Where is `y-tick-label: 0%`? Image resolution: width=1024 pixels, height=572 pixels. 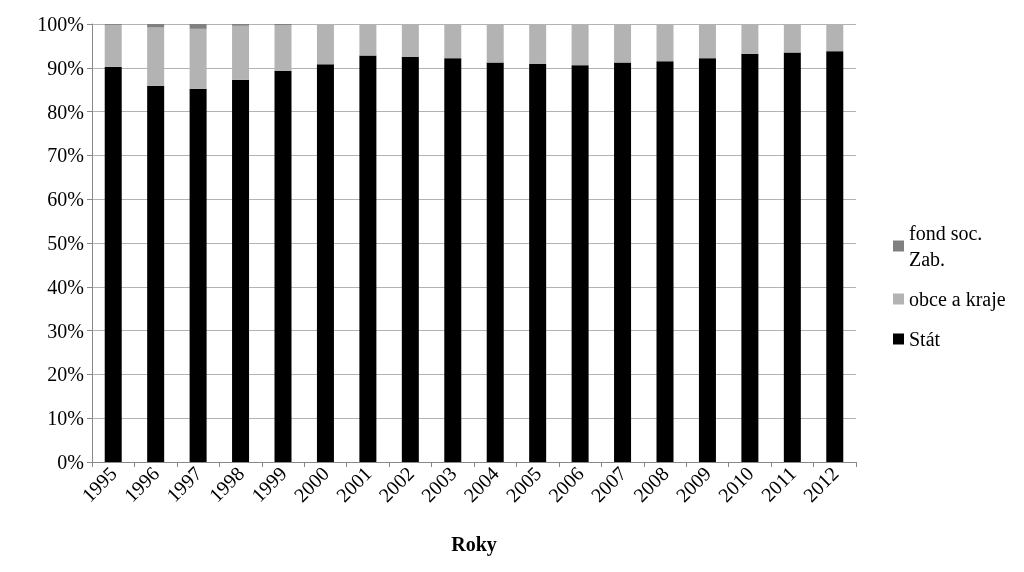 y-tick-label: 0% is located at coordinates (70, 462).